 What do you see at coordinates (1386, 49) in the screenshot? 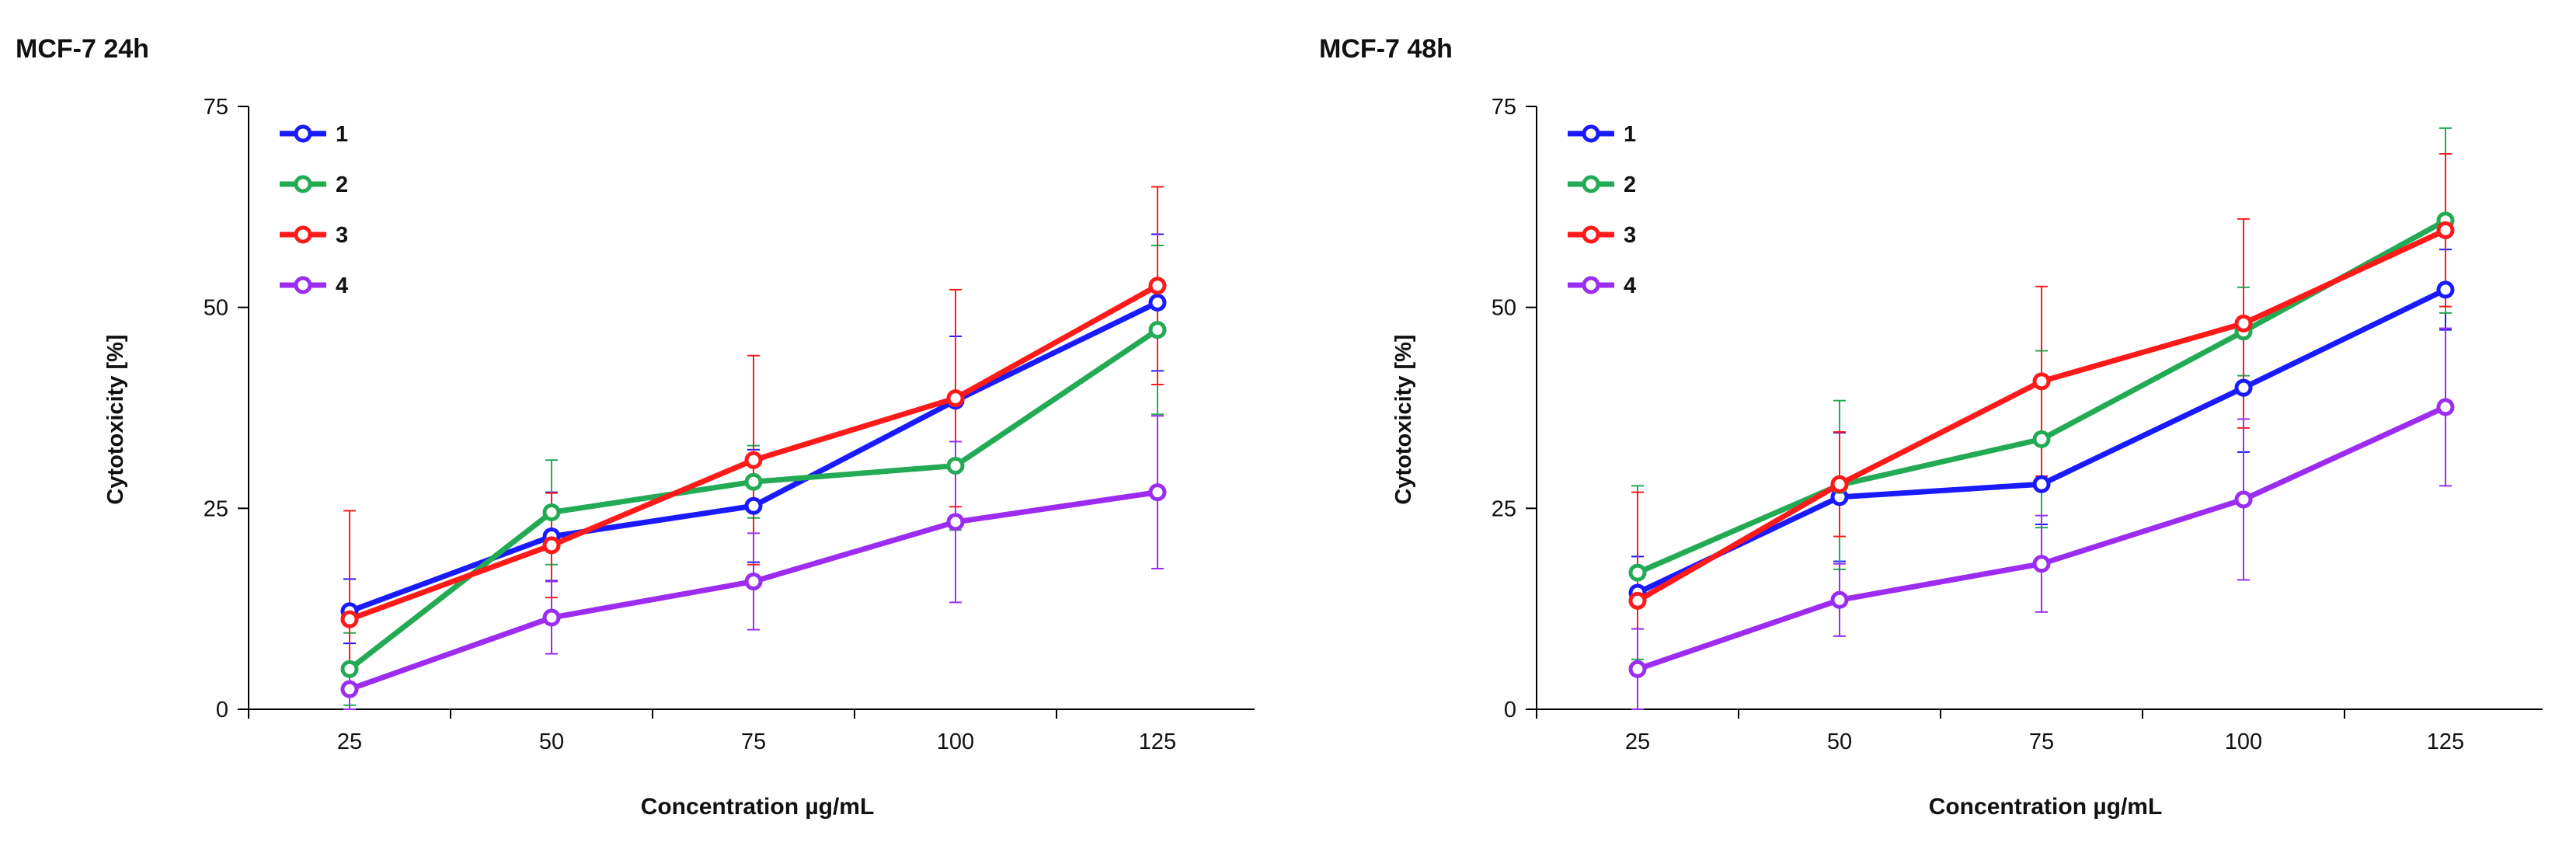
I see `chart-title: MCF-7 48h` at bounding box center [1386, 49].